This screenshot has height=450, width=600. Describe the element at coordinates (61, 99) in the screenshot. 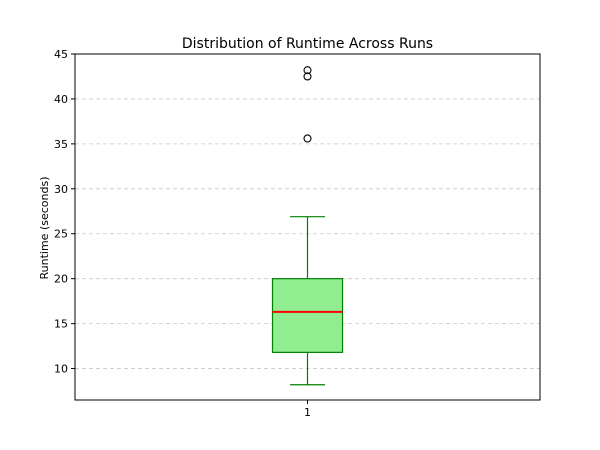

I see `y-tick-label-40: 40` at that location.